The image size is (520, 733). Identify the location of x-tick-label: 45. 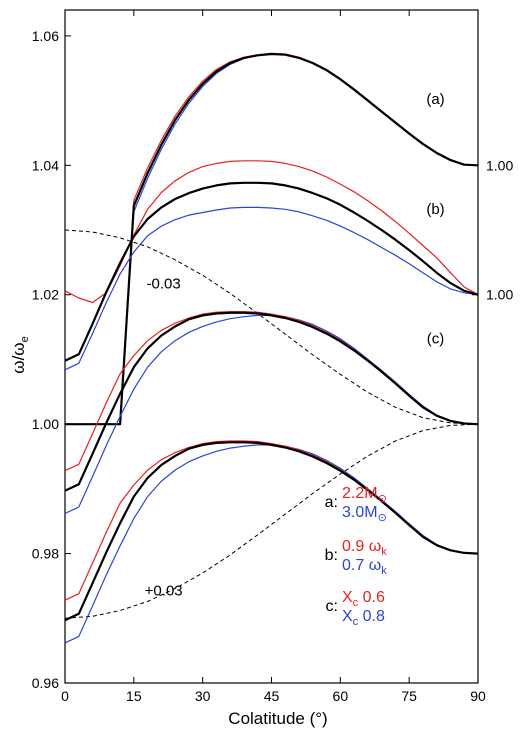
(272, 696).